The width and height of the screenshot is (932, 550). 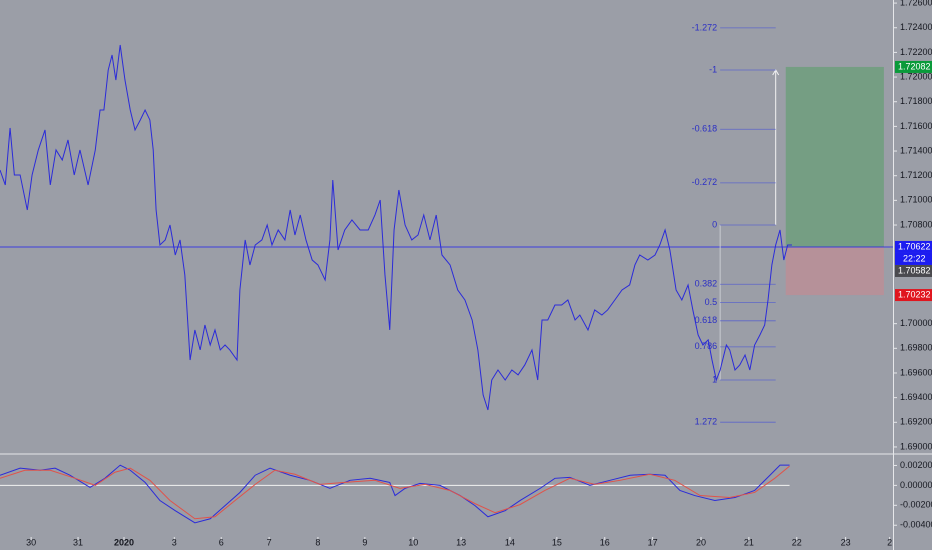 I want to click on y-tick-label: 1.72200, so click(x=916, y=52).